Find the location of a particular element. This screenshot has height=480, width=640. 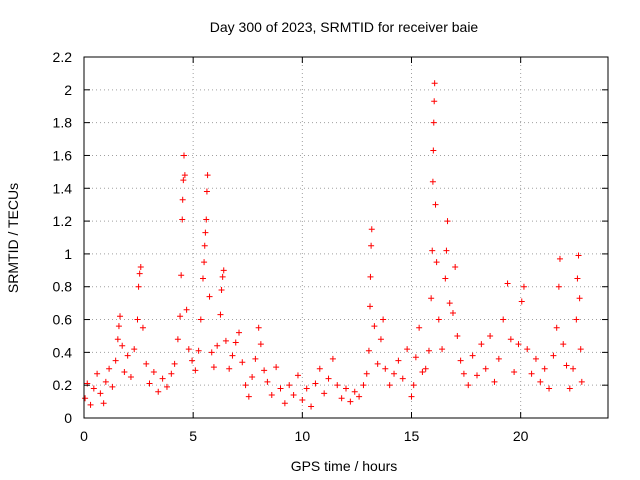

y-tick-label: 1 is located at coordinates (68, 254).